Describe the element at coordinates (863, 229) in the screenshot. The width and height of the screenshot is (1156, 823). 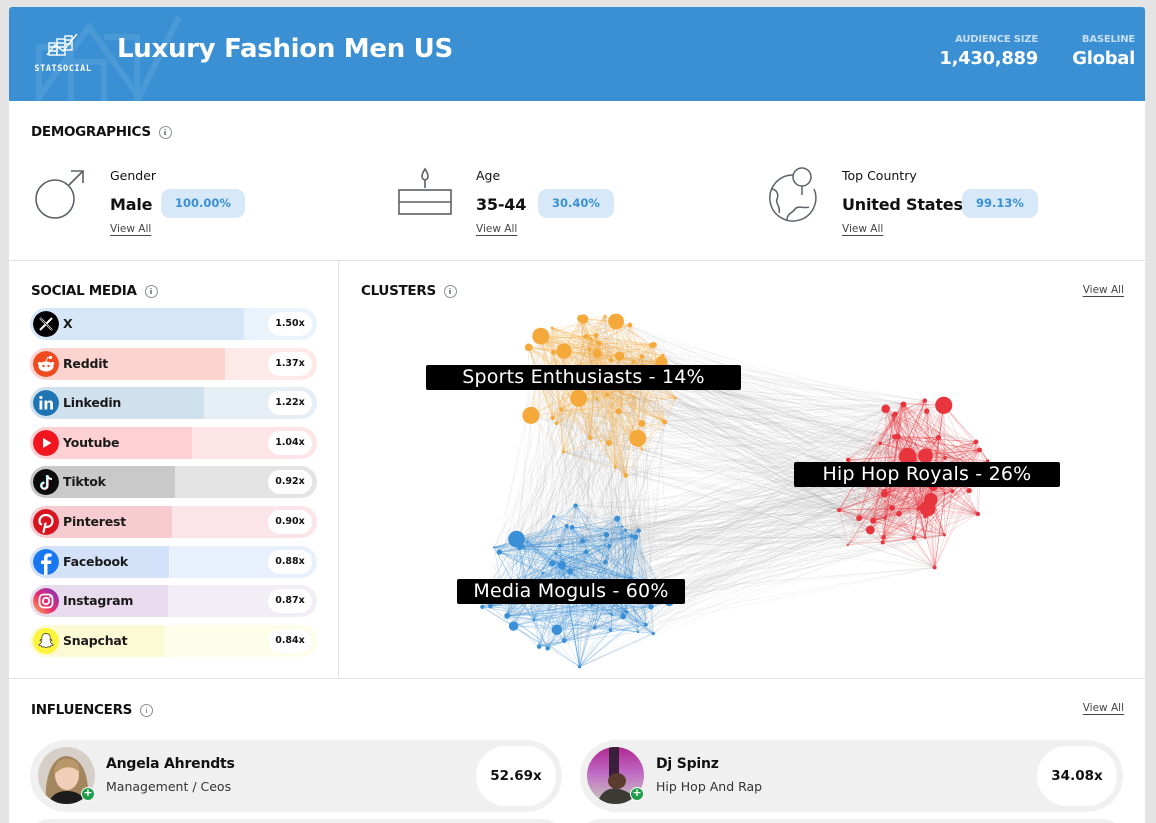
I see `country-view-all-link: View All` at that location.